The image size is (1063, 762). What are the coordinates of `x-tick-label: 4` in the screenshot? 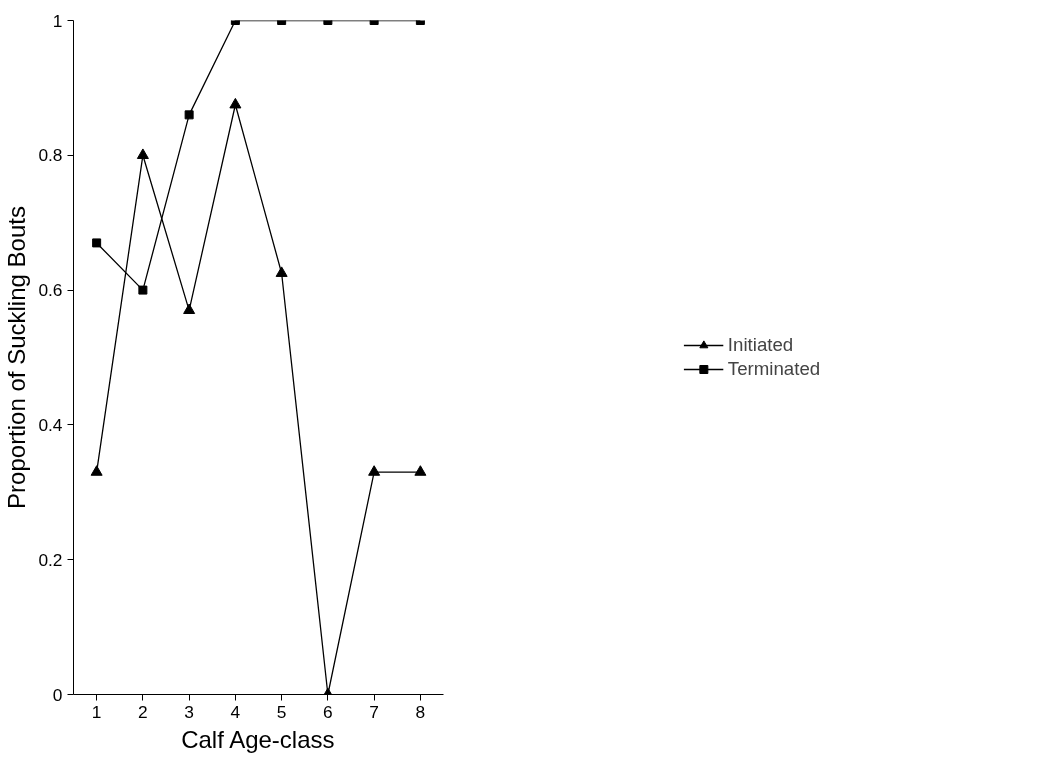 It's located at (235, 711).